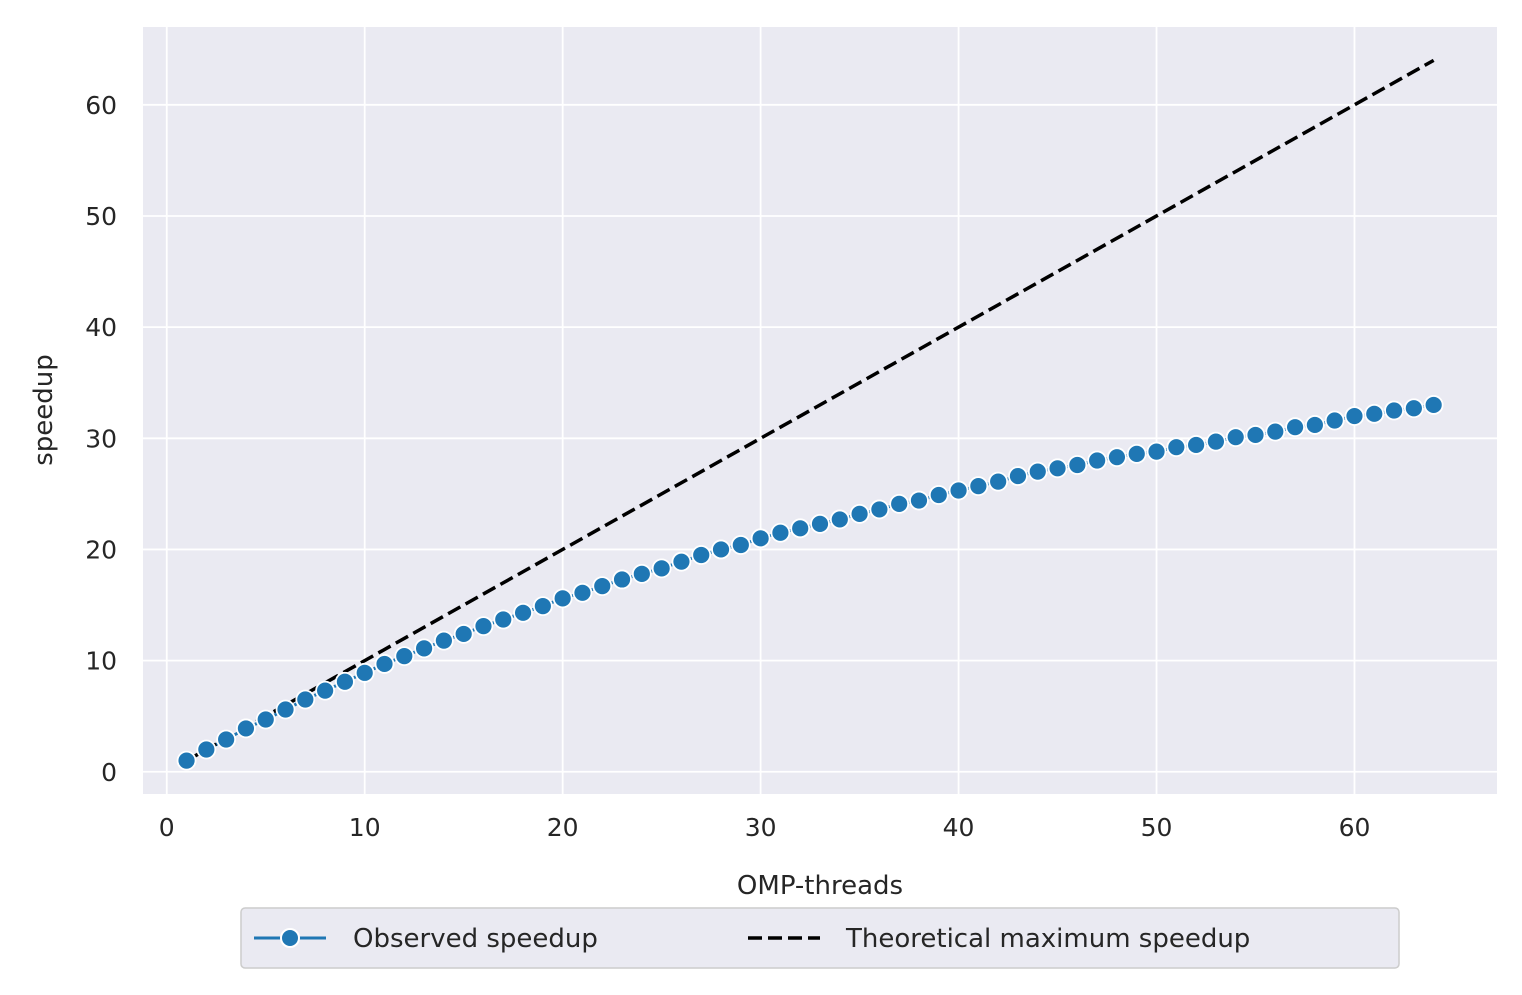 The height and width of the screenshot is (995, 1522). What do you see at coordinates (290, 938) in the screenshot?
I see `legend-observed-marker` at bounding box center [290, 938].